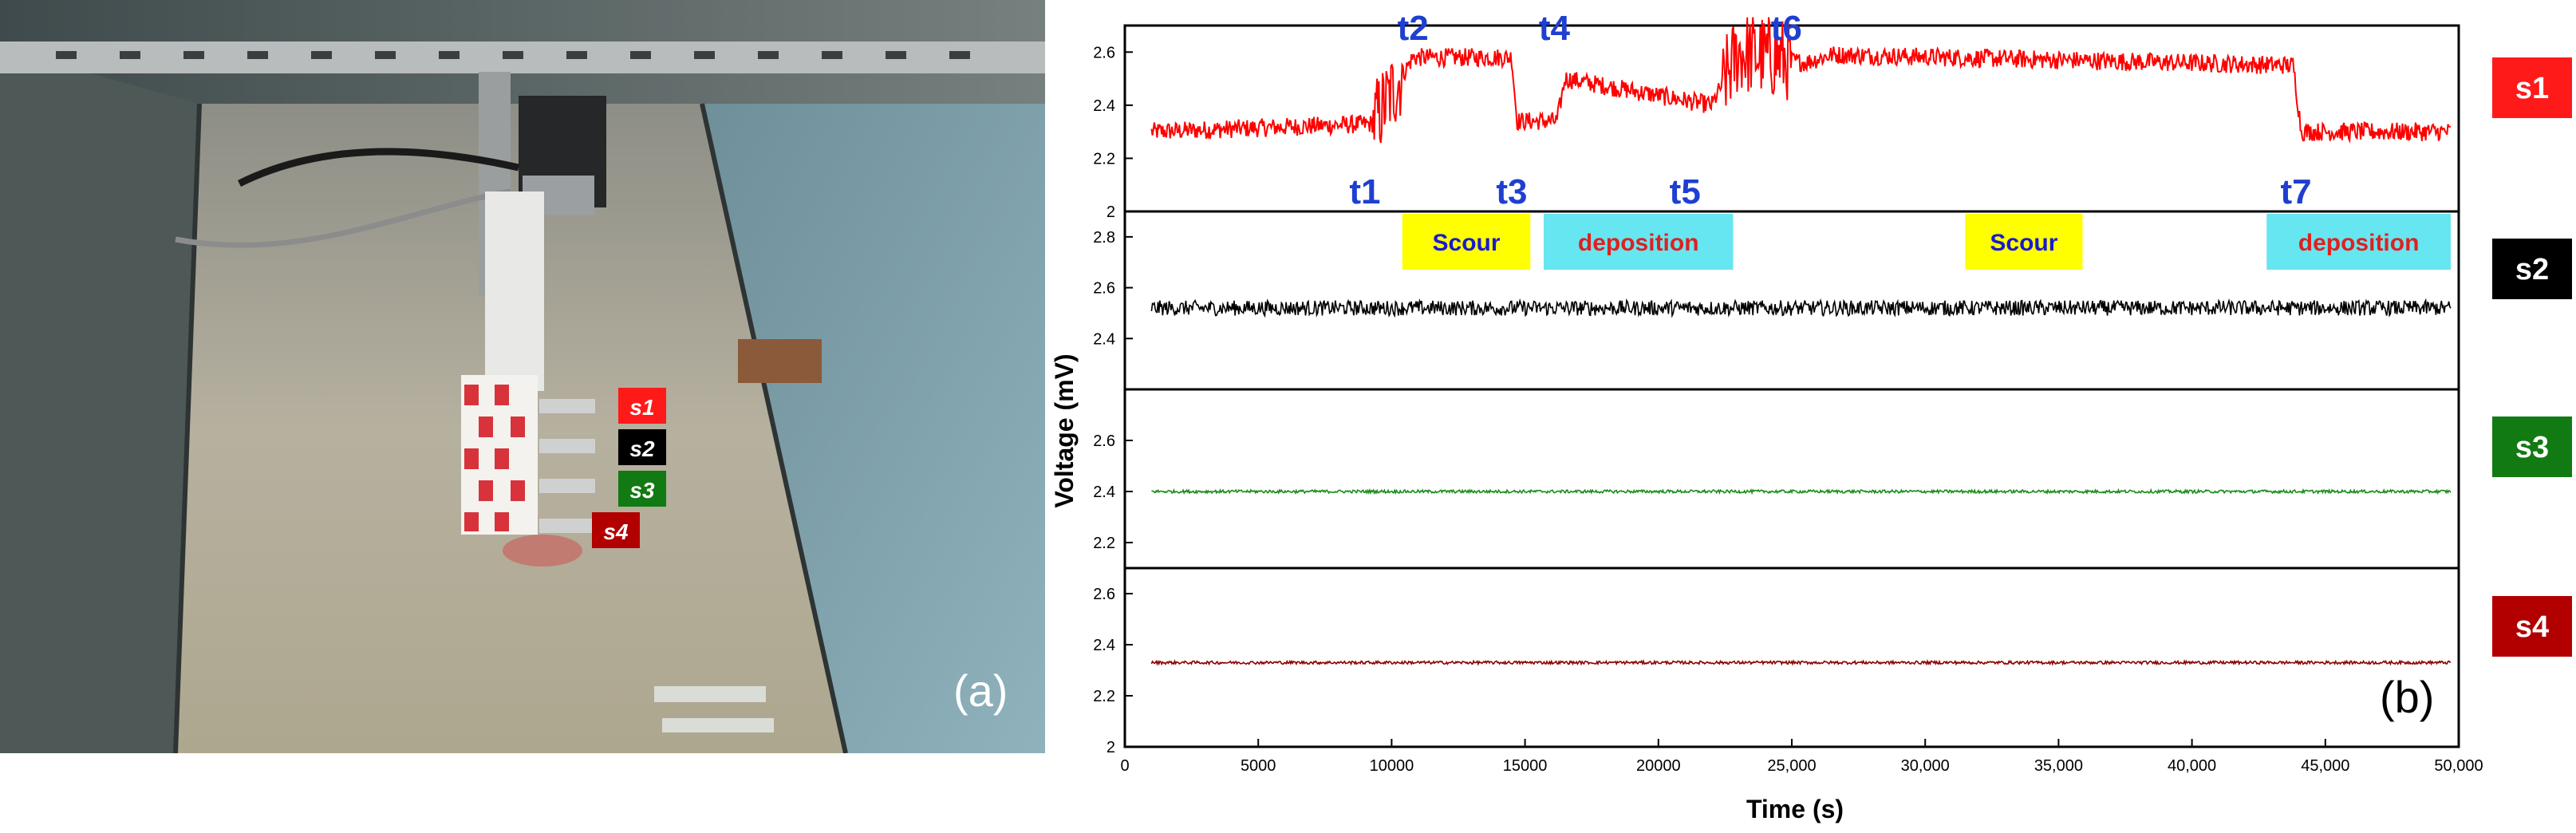 This screenshot has width=2576, height=833. I want to click on sensor-tag-label: s3, so click(2532, 447).